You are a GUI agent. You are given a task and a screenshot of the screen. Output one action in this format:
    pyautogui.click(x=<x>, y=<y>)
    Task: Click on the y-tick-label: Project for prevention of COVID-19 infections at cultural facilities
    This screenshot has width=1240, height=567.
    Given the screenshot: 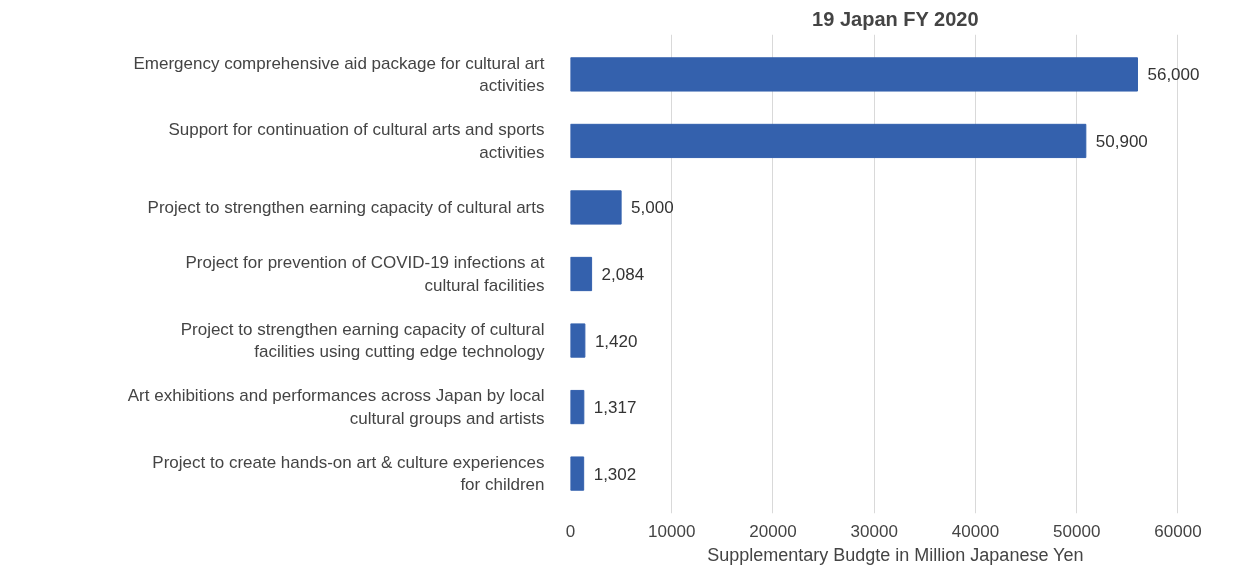 What is the action you would take?
    pyautogui.click(x=365, y=274)
    